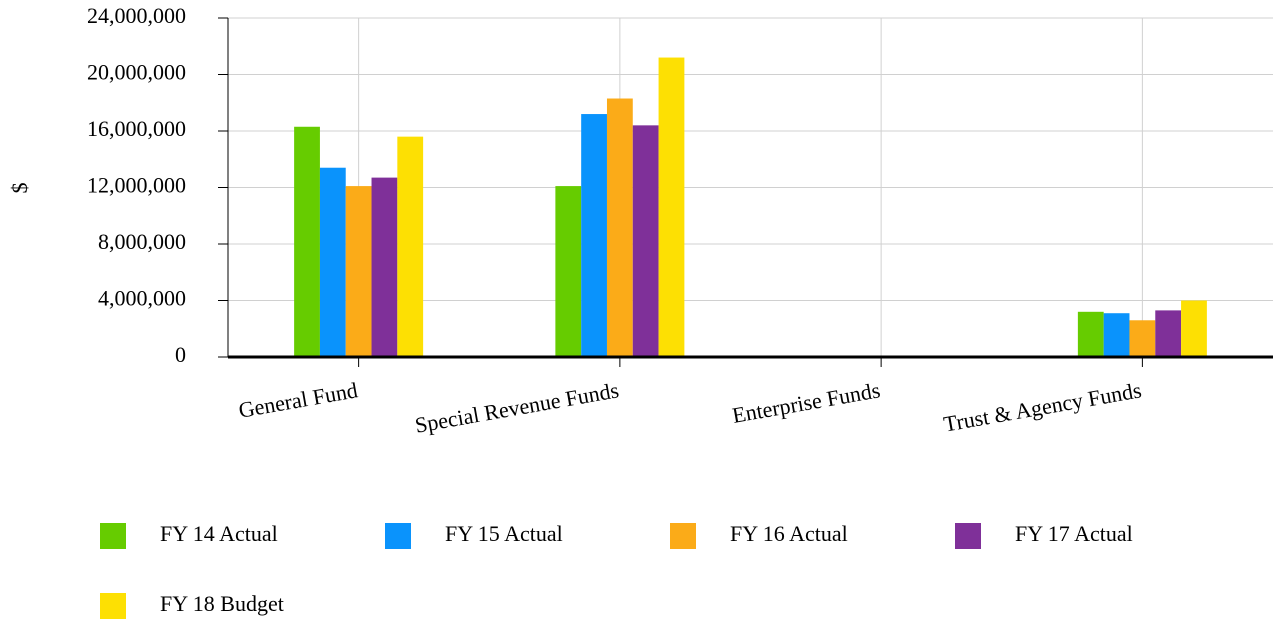  What do you see at coordinates (789, 533) in the screenshot?
I see `legend-label: FY 16 Actual` at bounding box center [789, 533].